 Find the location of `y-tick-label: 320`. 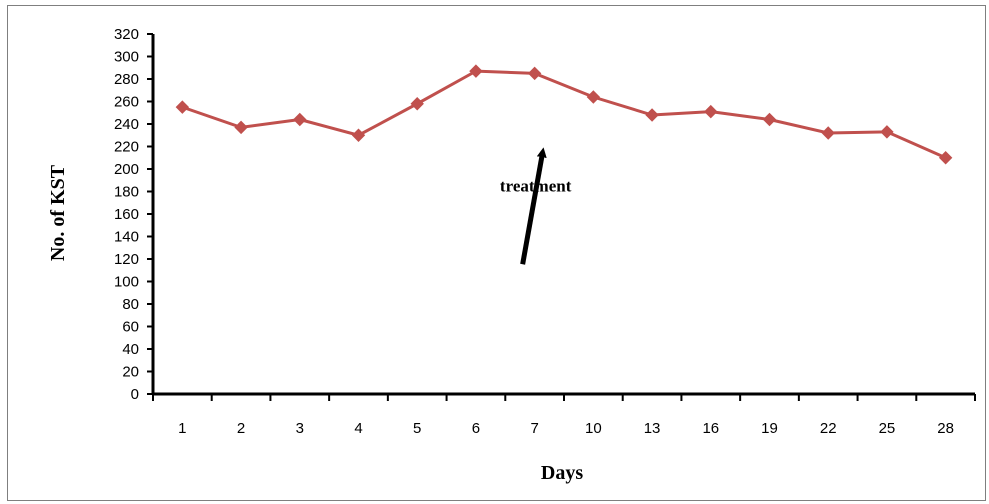

y-tick-label: 320 is located at coordinates (126, 34).